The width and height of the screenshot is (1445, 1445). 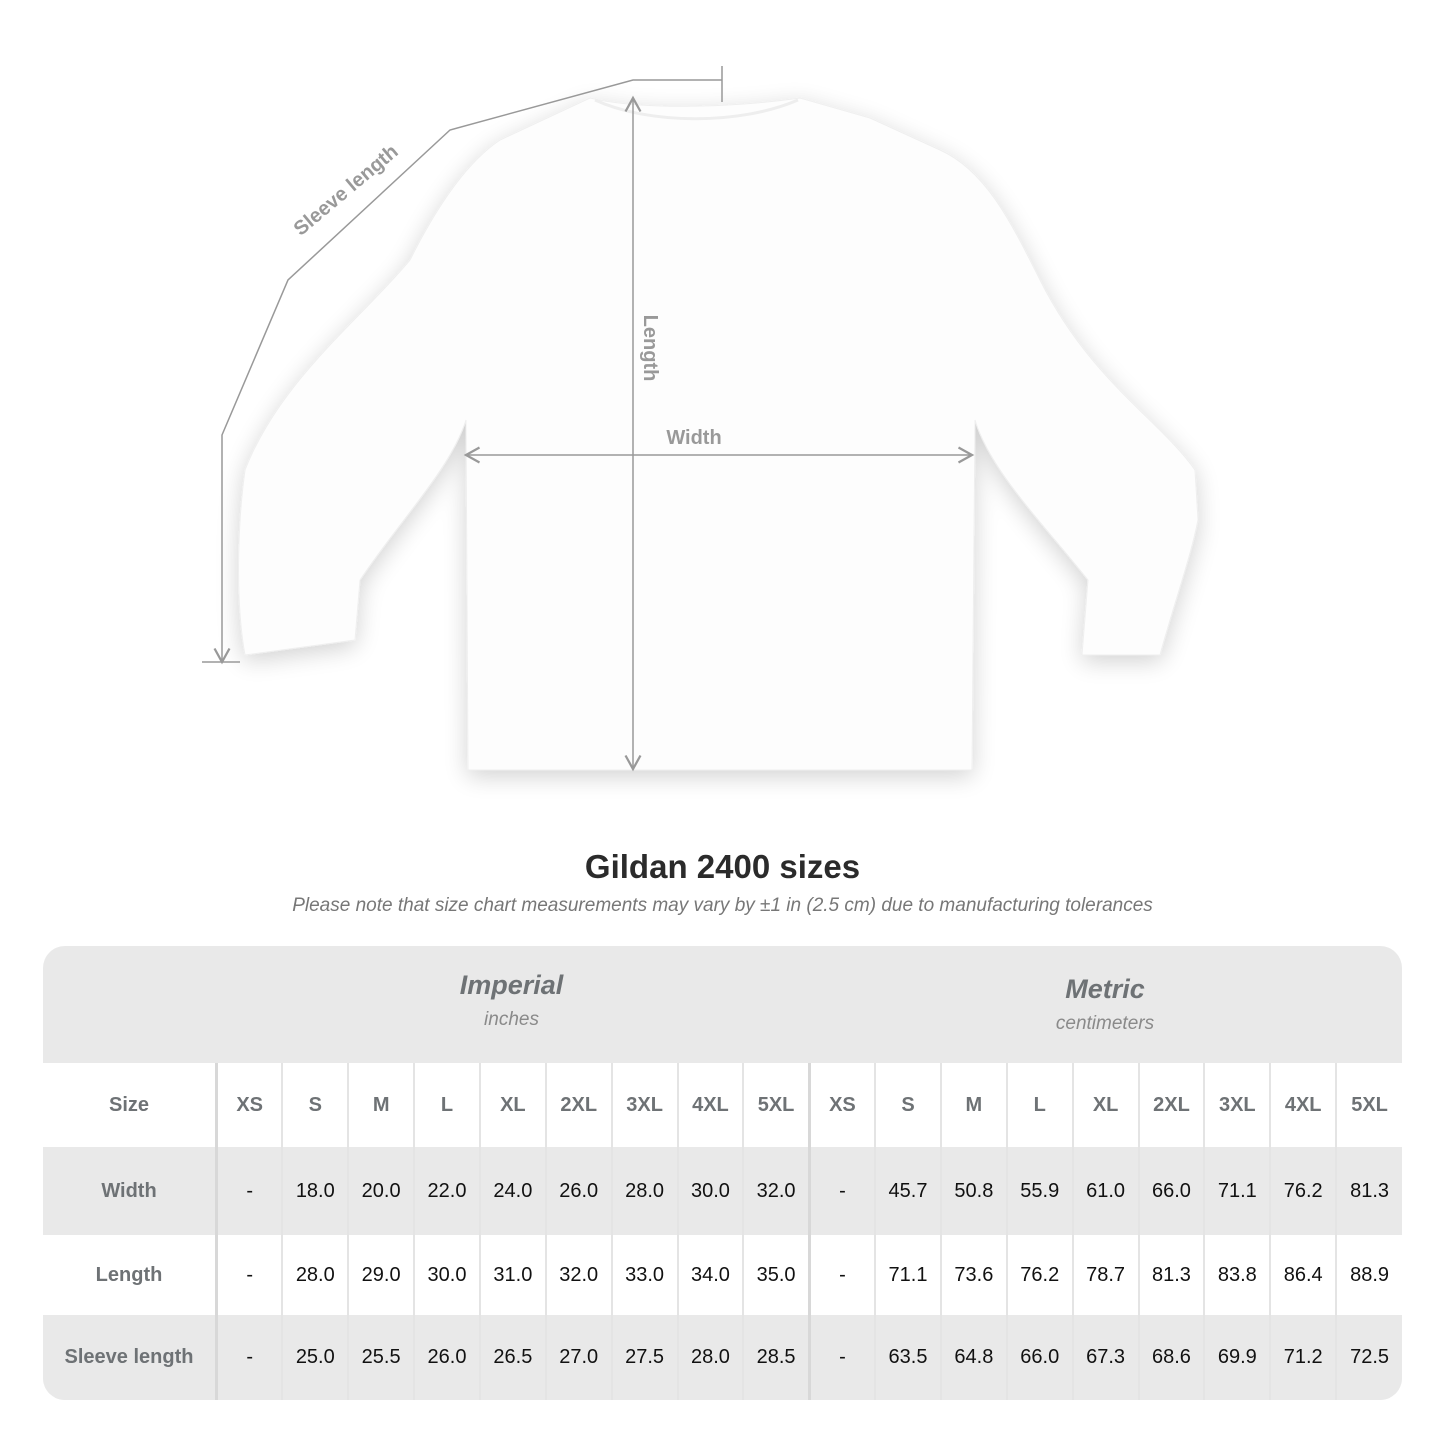 What do you see at coordinates (381, 1357) in the screenshot?
I see `imperial-value-cell: 25.5` at bounding box center [381, 1357].